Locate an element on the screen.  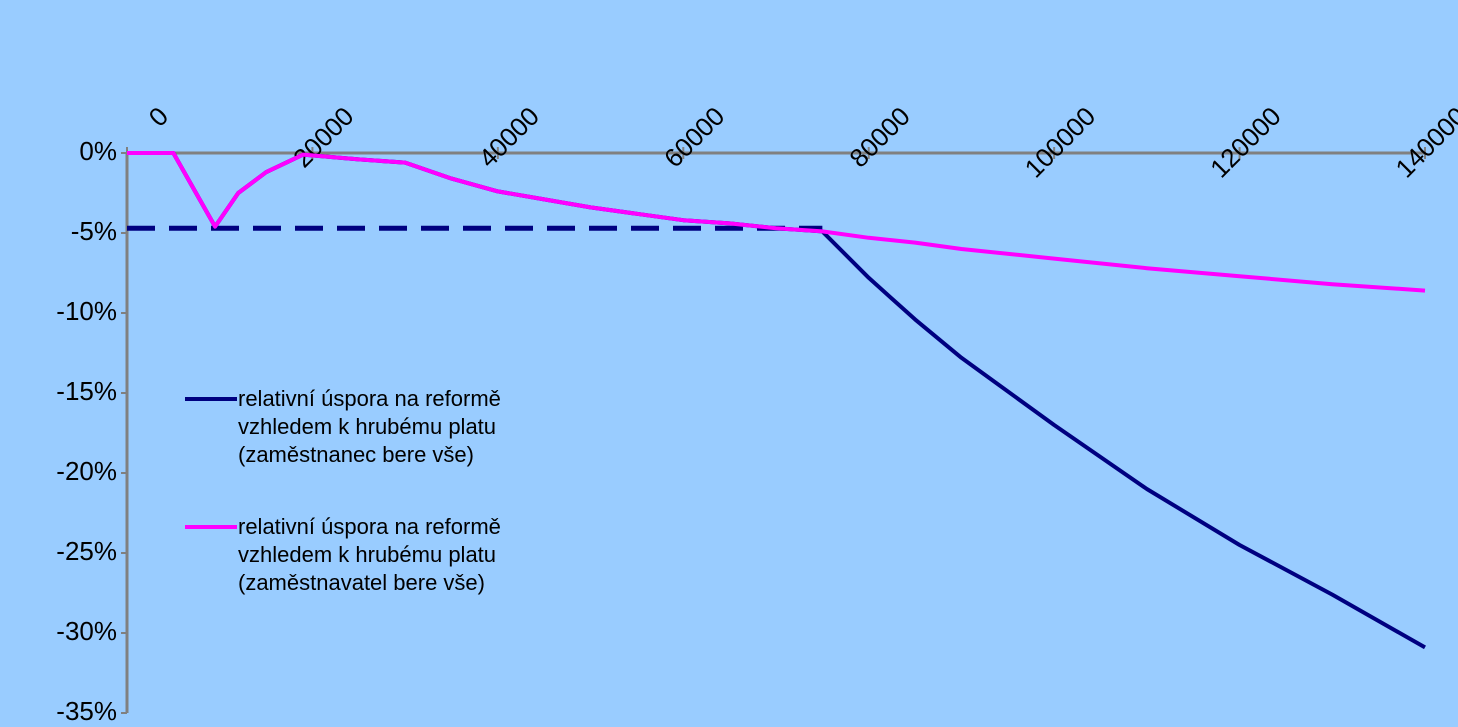
y-tick-label: -30% is located at coordinates (86, 631).